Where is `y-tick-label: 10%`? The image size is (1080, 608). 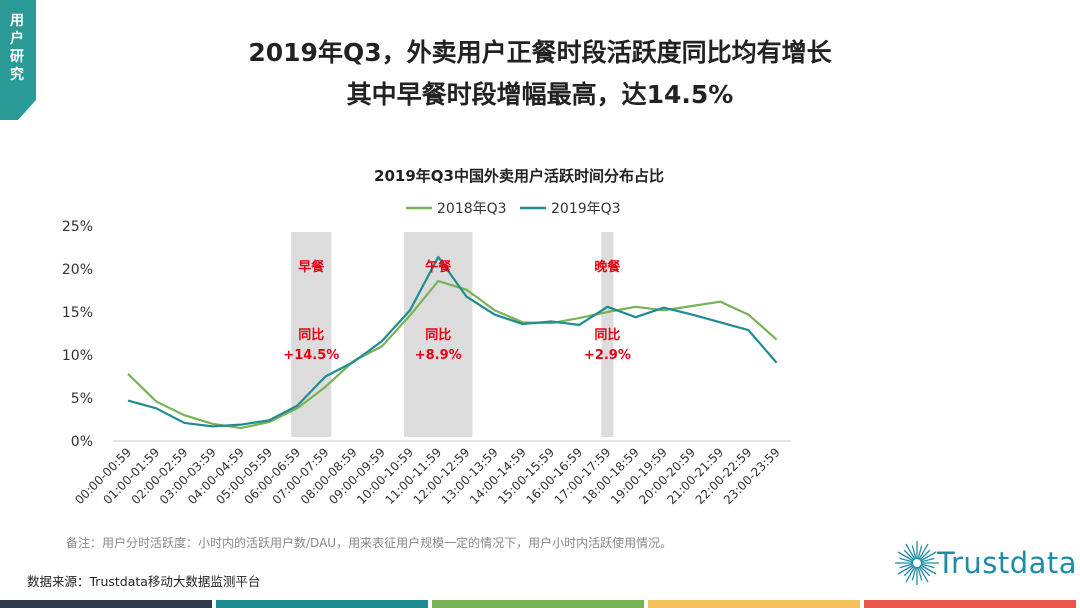 y-tick-label: 10% is located at coordinates (77, 356).